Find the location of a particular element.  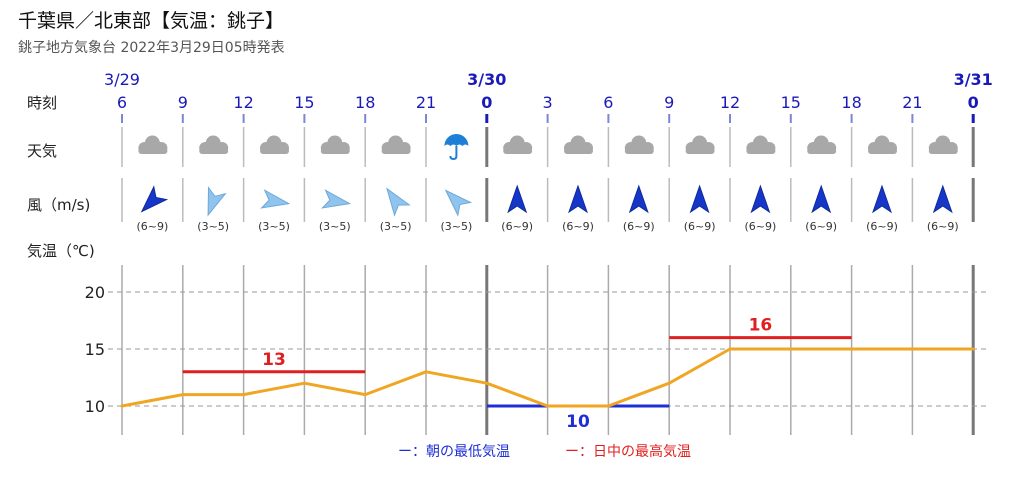

weather-row-label: 天気 is located at coordinates (42, 151).